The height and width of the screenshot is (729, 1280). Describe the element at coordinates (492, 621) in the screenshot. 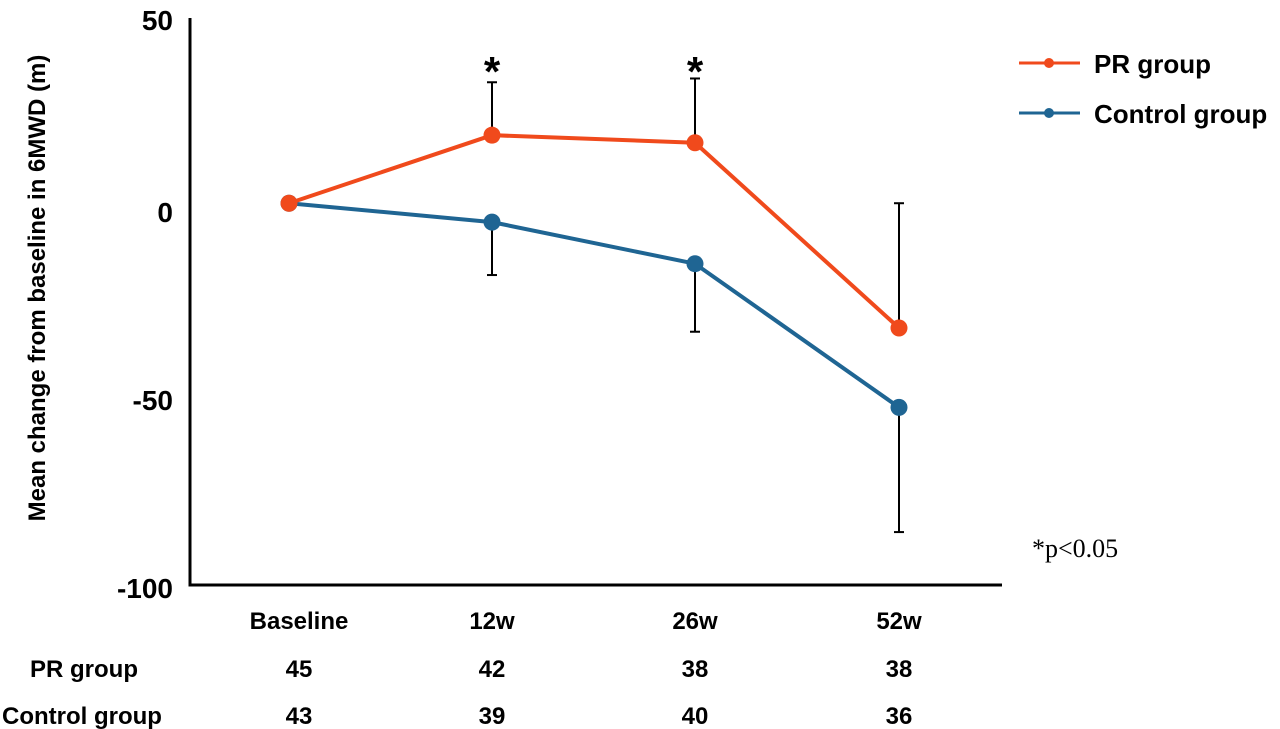

I see `x-tick-label: 12w` at that location.